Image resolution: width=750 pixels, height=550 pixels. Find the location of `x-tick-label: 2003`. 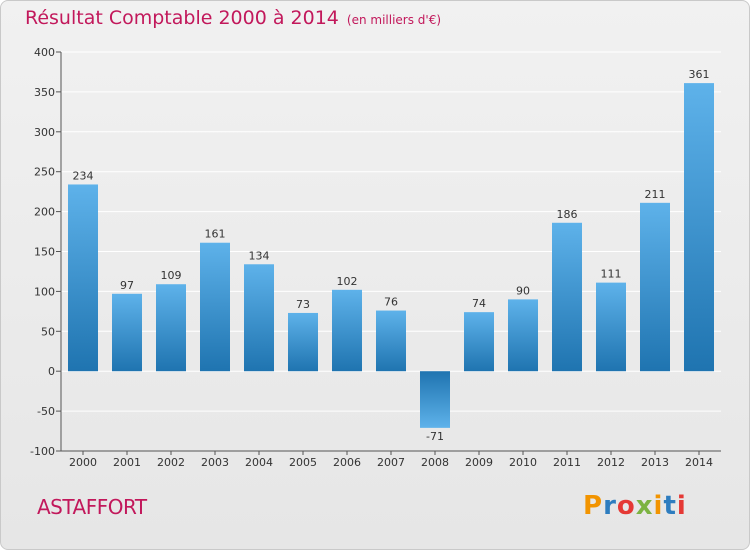

x-tick-label: 2003 is located at coordinates (215, 462).